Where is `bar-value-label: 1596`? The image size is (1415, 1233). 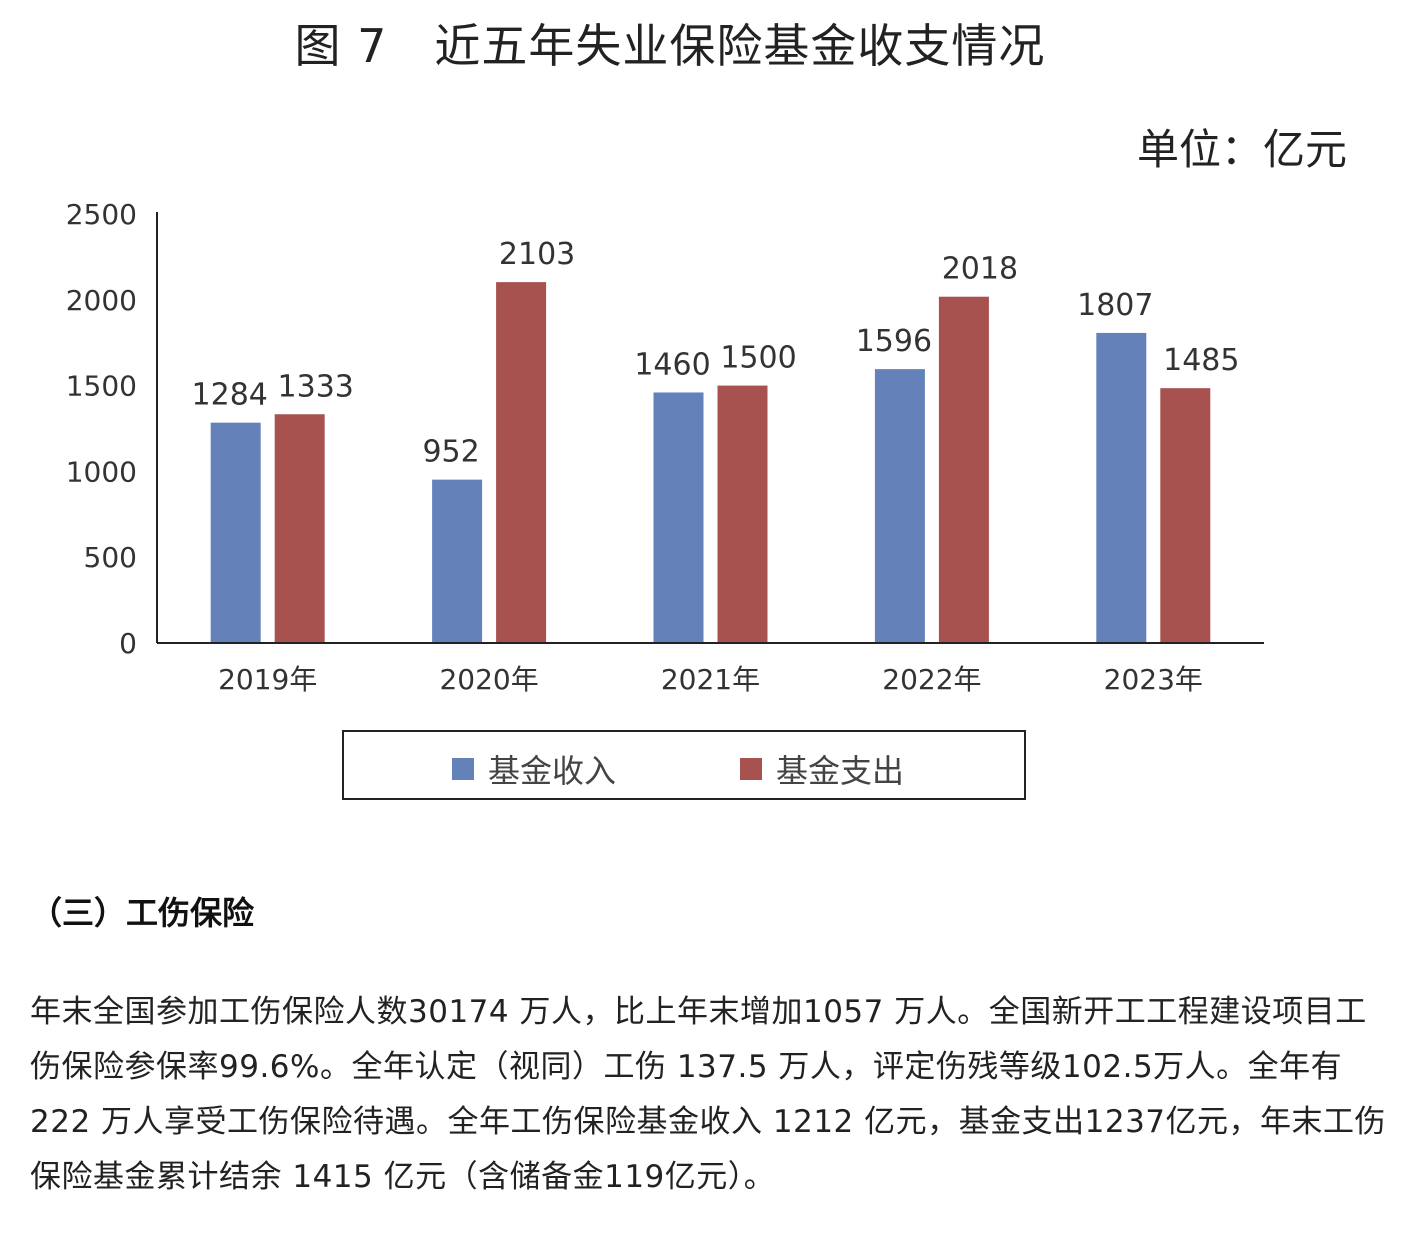 bar-value-label: 1596 is located at coordinates (894, 341).